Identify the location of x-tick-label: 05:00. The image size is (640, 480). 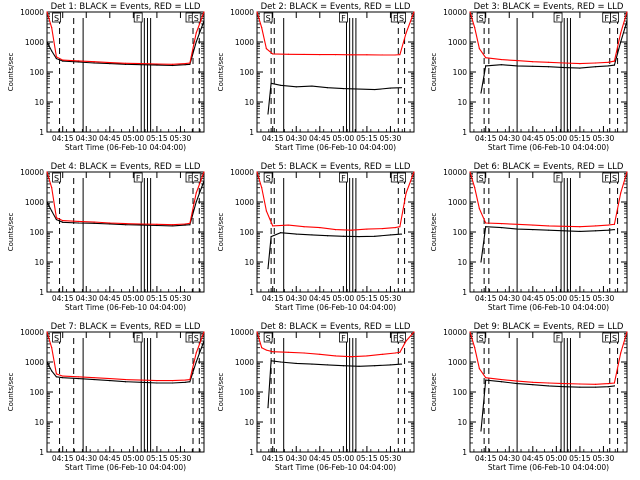
(344, 138).